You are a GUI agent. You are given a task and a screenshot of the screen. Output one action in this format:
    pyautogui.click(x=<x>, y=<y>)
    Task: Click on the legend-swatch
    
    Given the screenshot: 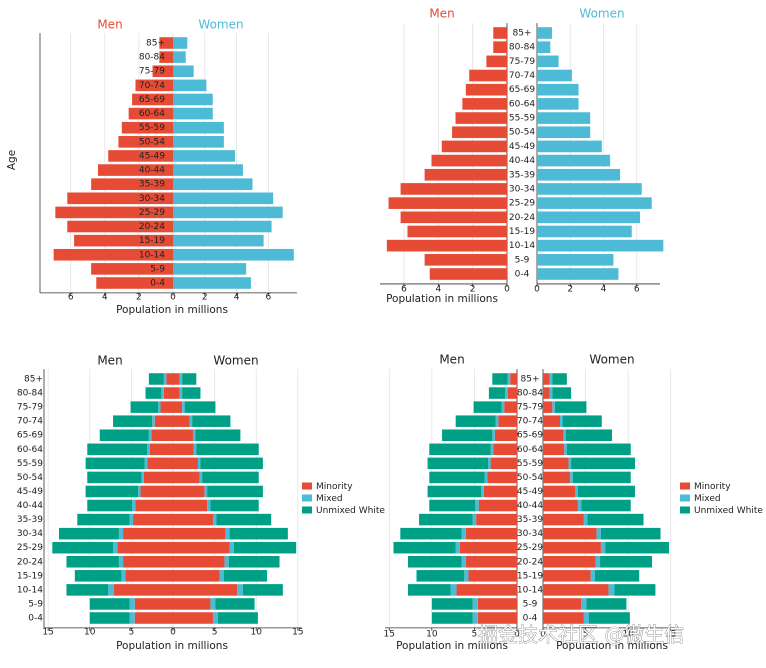 What is the action you would take?
    pyautogui.click(x=307, y=510)
    